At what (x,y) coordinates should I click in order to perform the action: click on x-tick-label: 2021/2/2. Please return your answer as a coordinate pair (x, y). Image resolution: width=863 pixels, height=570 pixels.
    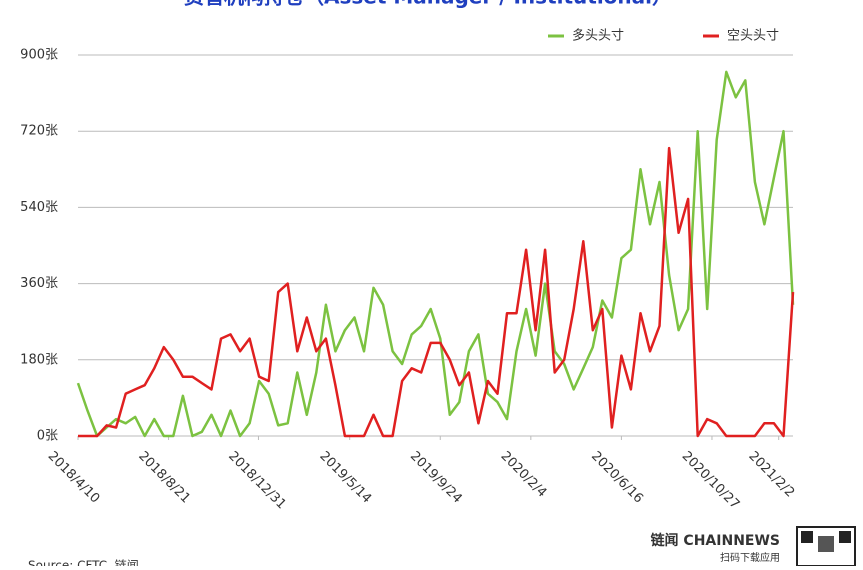
    Looking at the image, I should click on (771, 475).